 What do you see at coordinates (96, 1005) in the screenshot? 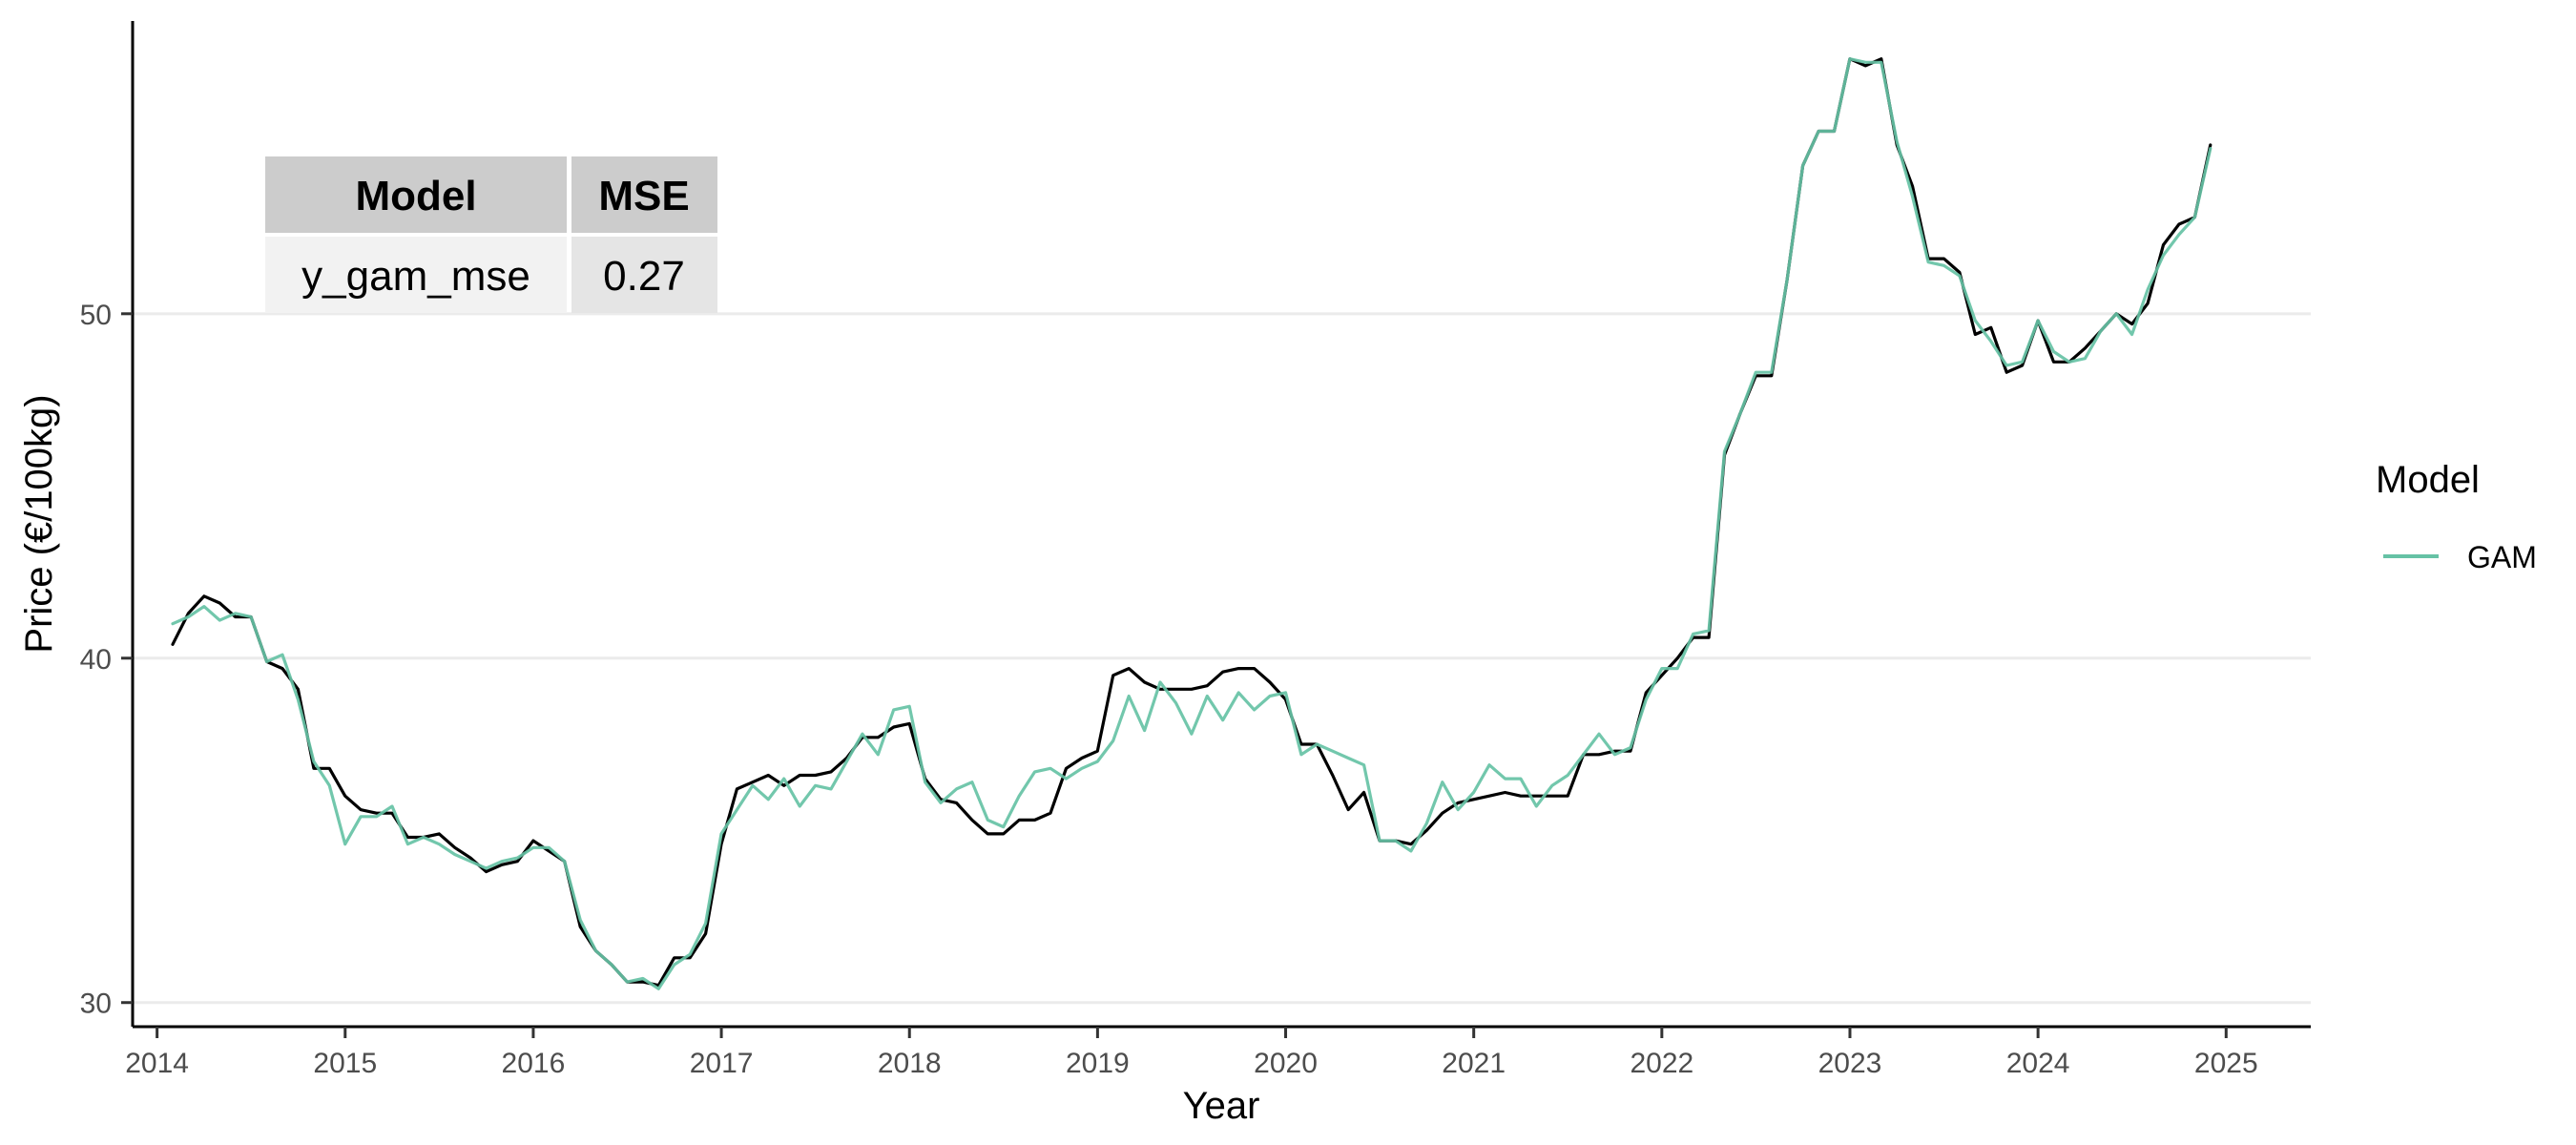
I see `y-tick-label: 30` at bounding box center [96, 1005].